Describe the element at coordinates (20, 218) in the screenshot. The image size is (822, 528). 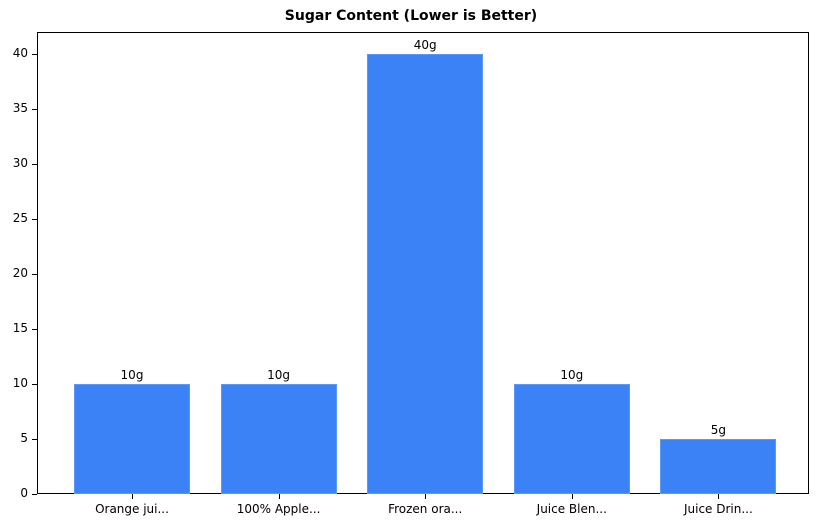
I see `y-tick-label: 25` at that location.